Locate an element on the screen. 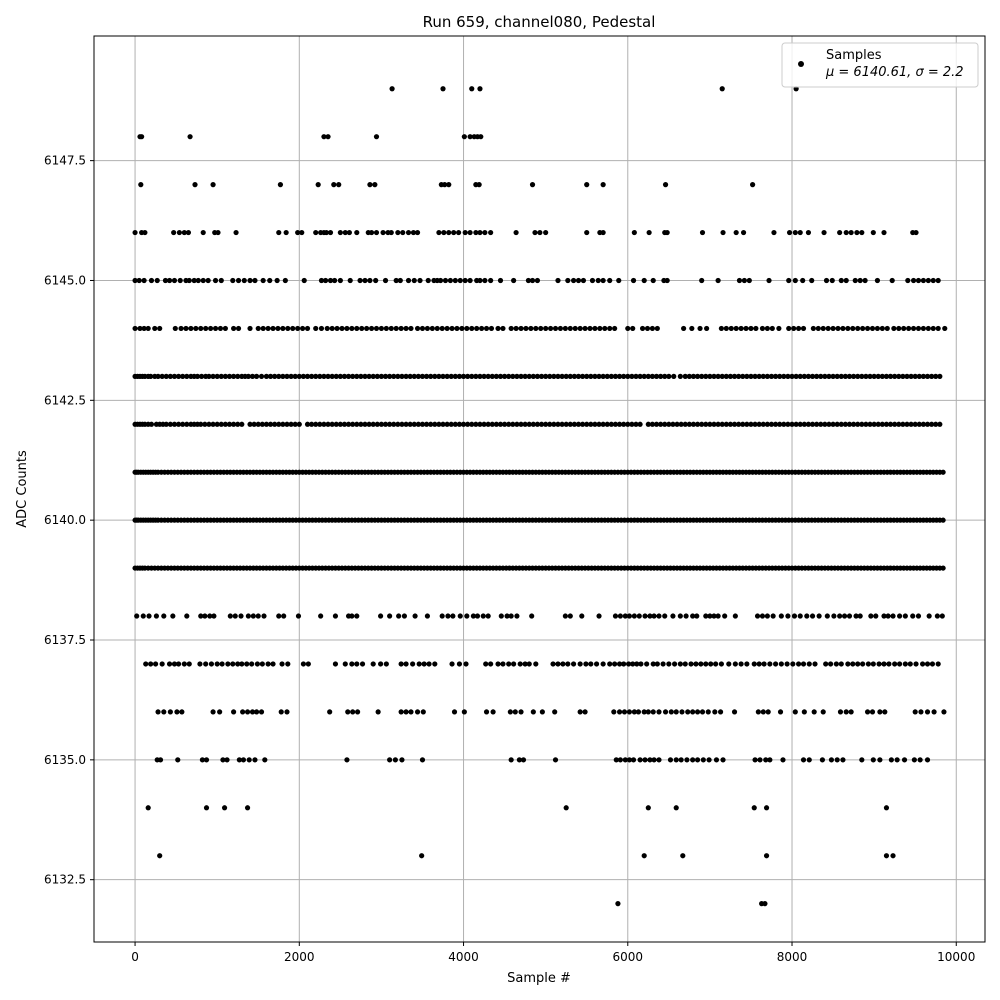 Image resolution: width=1000 pixels, height=1000 pixels. y-tick-label: 6145.0 is located at coordinates (65, 280).